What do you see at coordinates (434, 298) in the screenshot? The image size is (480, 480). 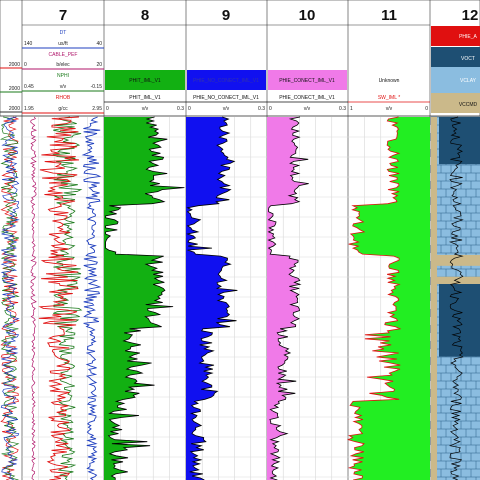 I see `lith-edge` at bounding box center [434, 298].